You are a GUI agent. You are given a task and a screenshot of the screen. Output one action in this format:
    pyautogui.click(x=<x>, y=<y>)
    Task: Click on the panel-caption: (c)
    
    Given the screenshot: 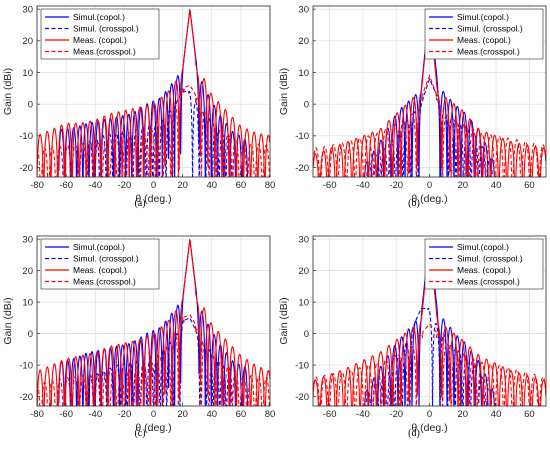 What is the action you would take?
    pyautogui.click(x=139, y=433)
    